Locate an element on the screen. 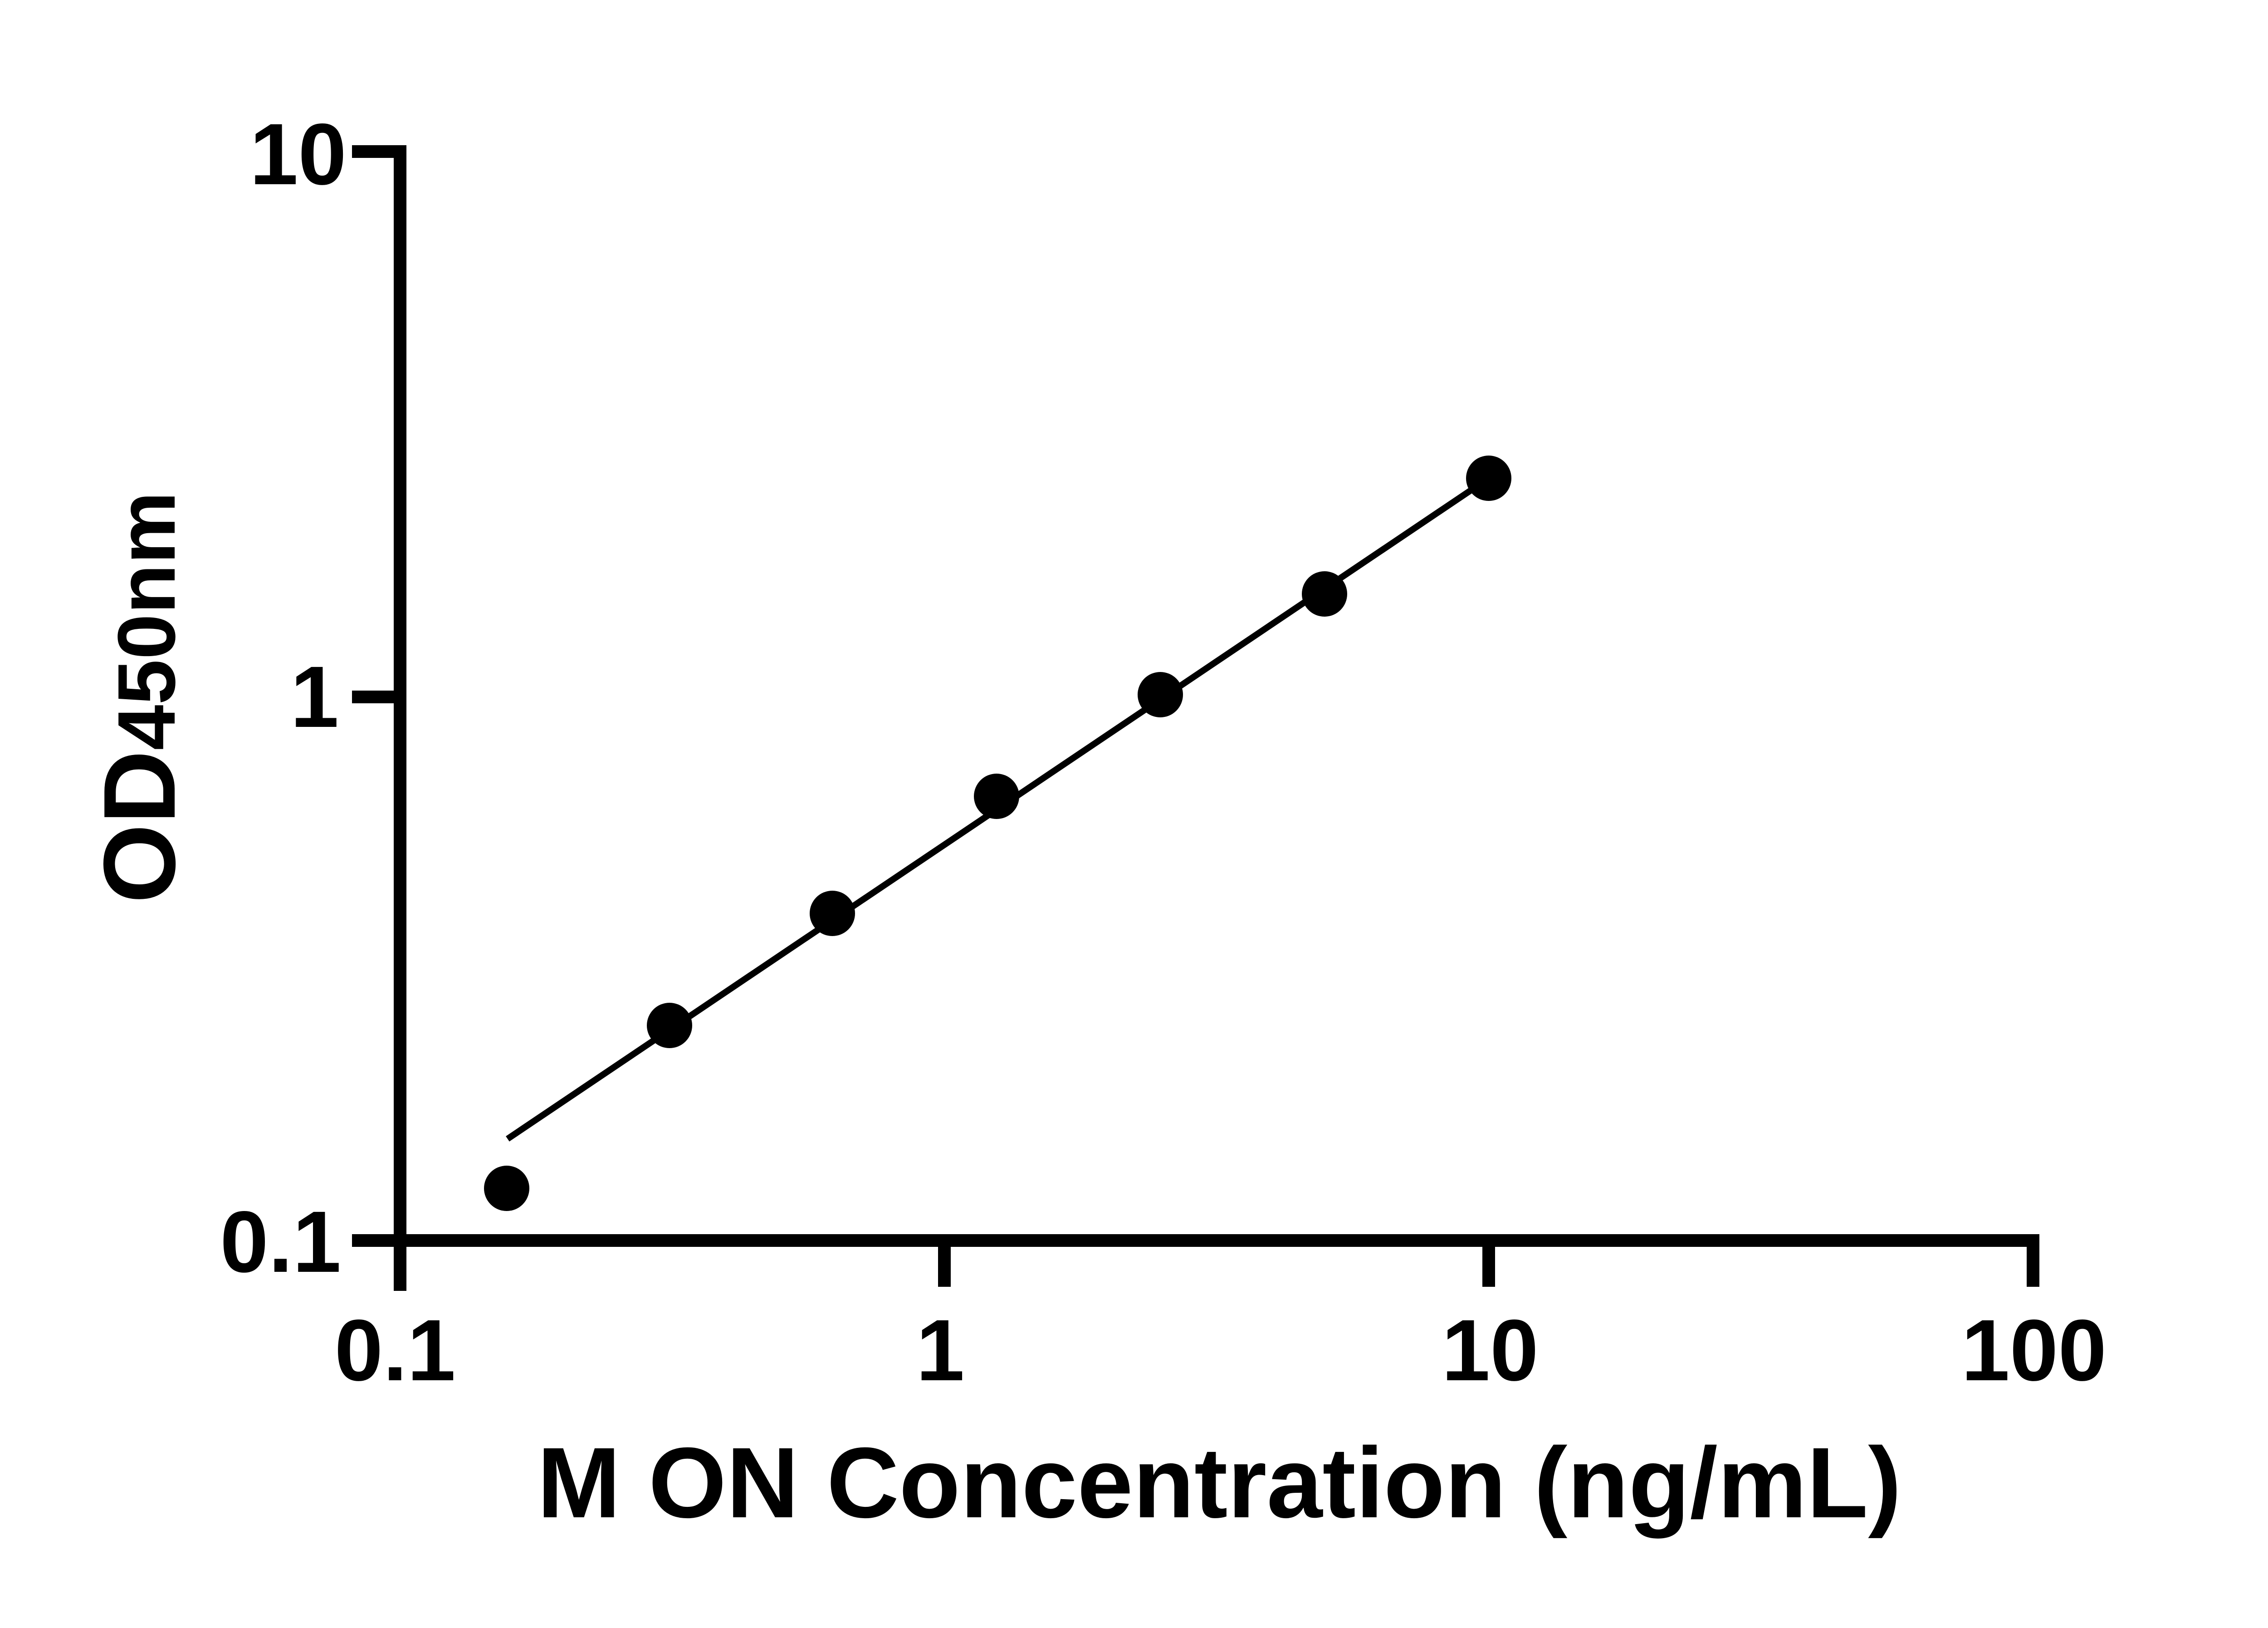 The width and height of the screenshot is (2268, 1628). svg-text: 100 is located at coordinates (2034, 1350).